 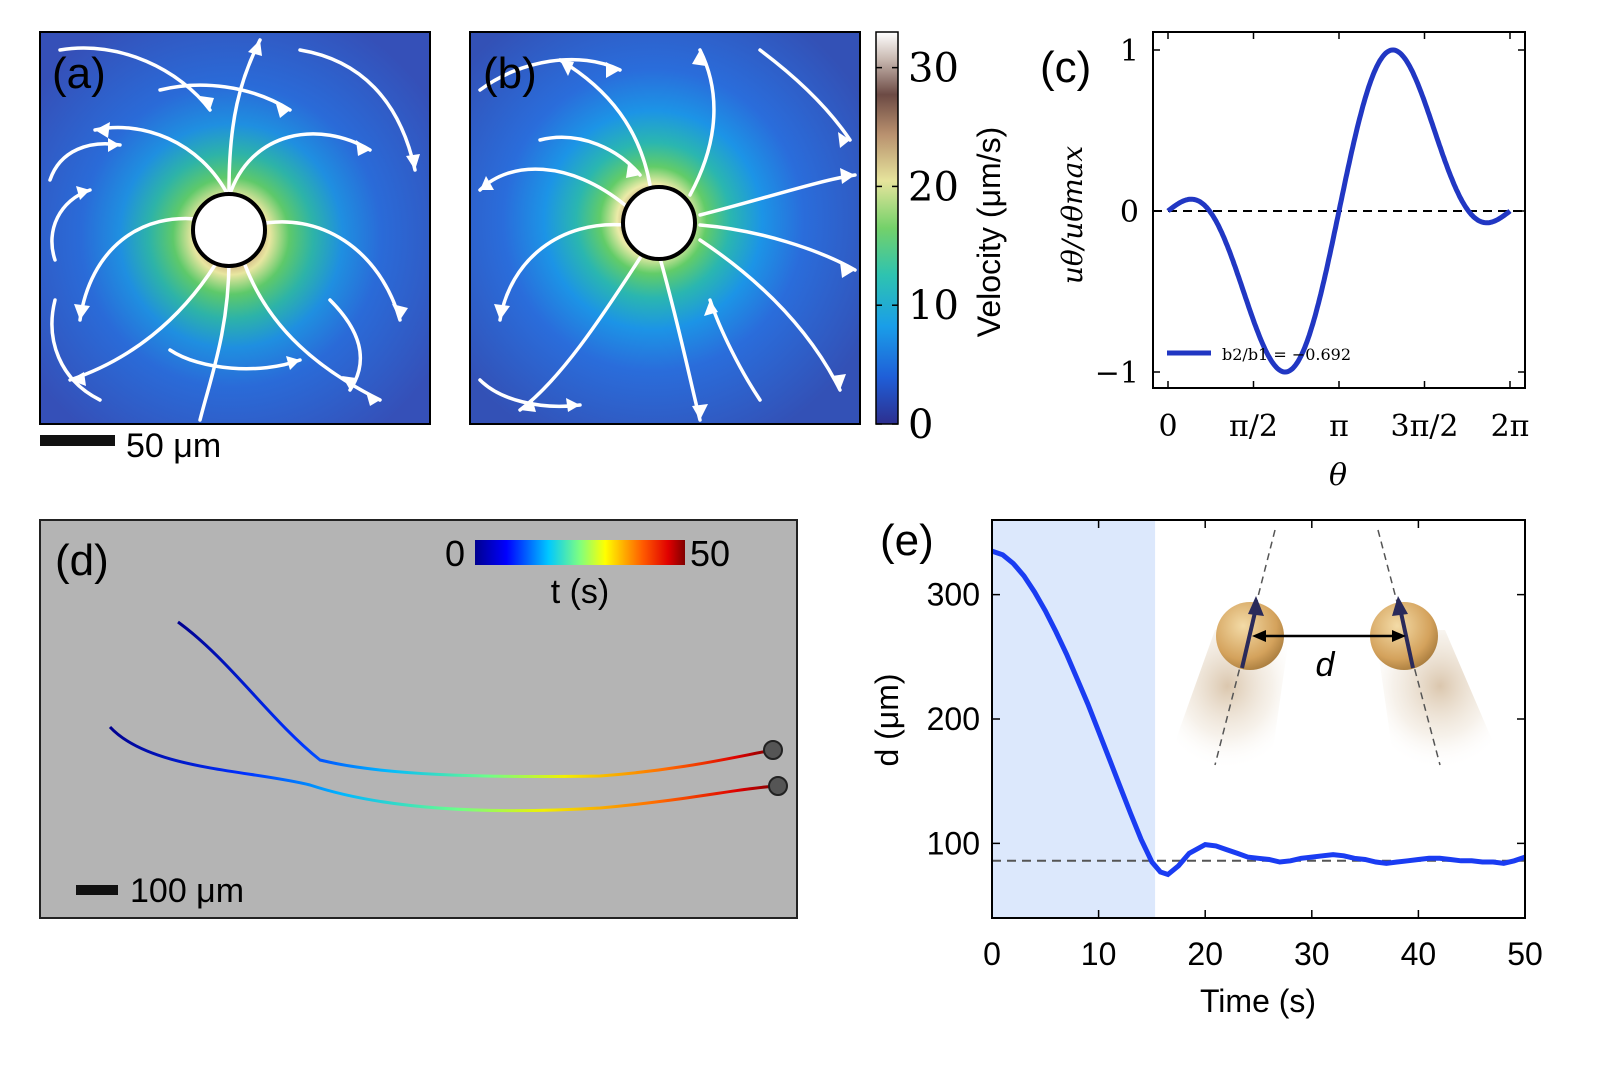 I want to click on streamline-arrows-b, so click(x=667, y=235).